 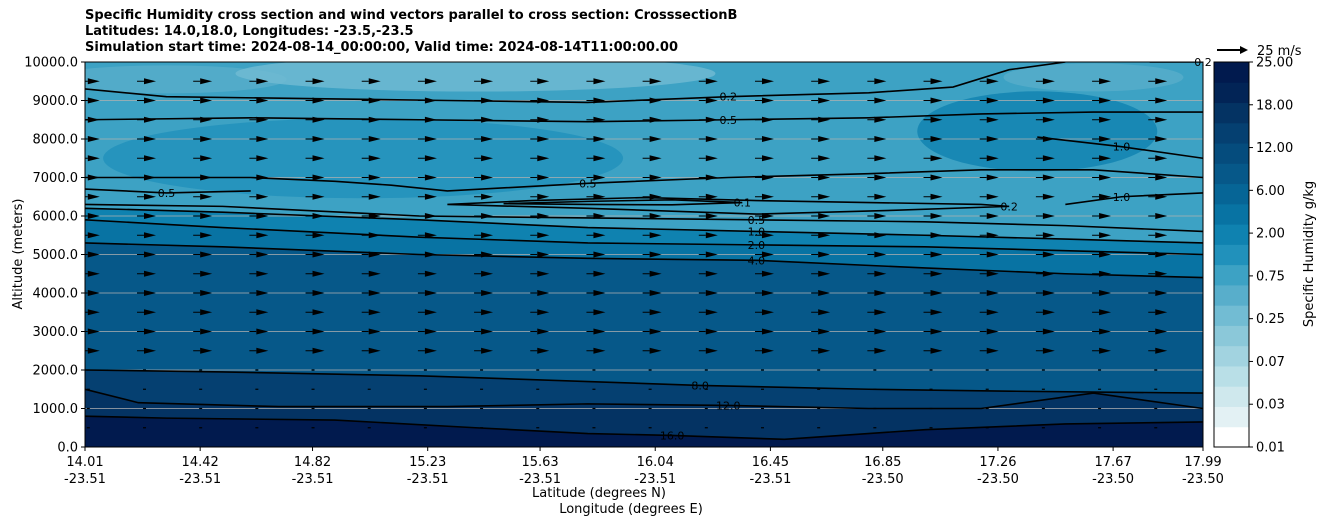 I want to click on quiver-key: 25 m/s, so click(x=1259, y=51).